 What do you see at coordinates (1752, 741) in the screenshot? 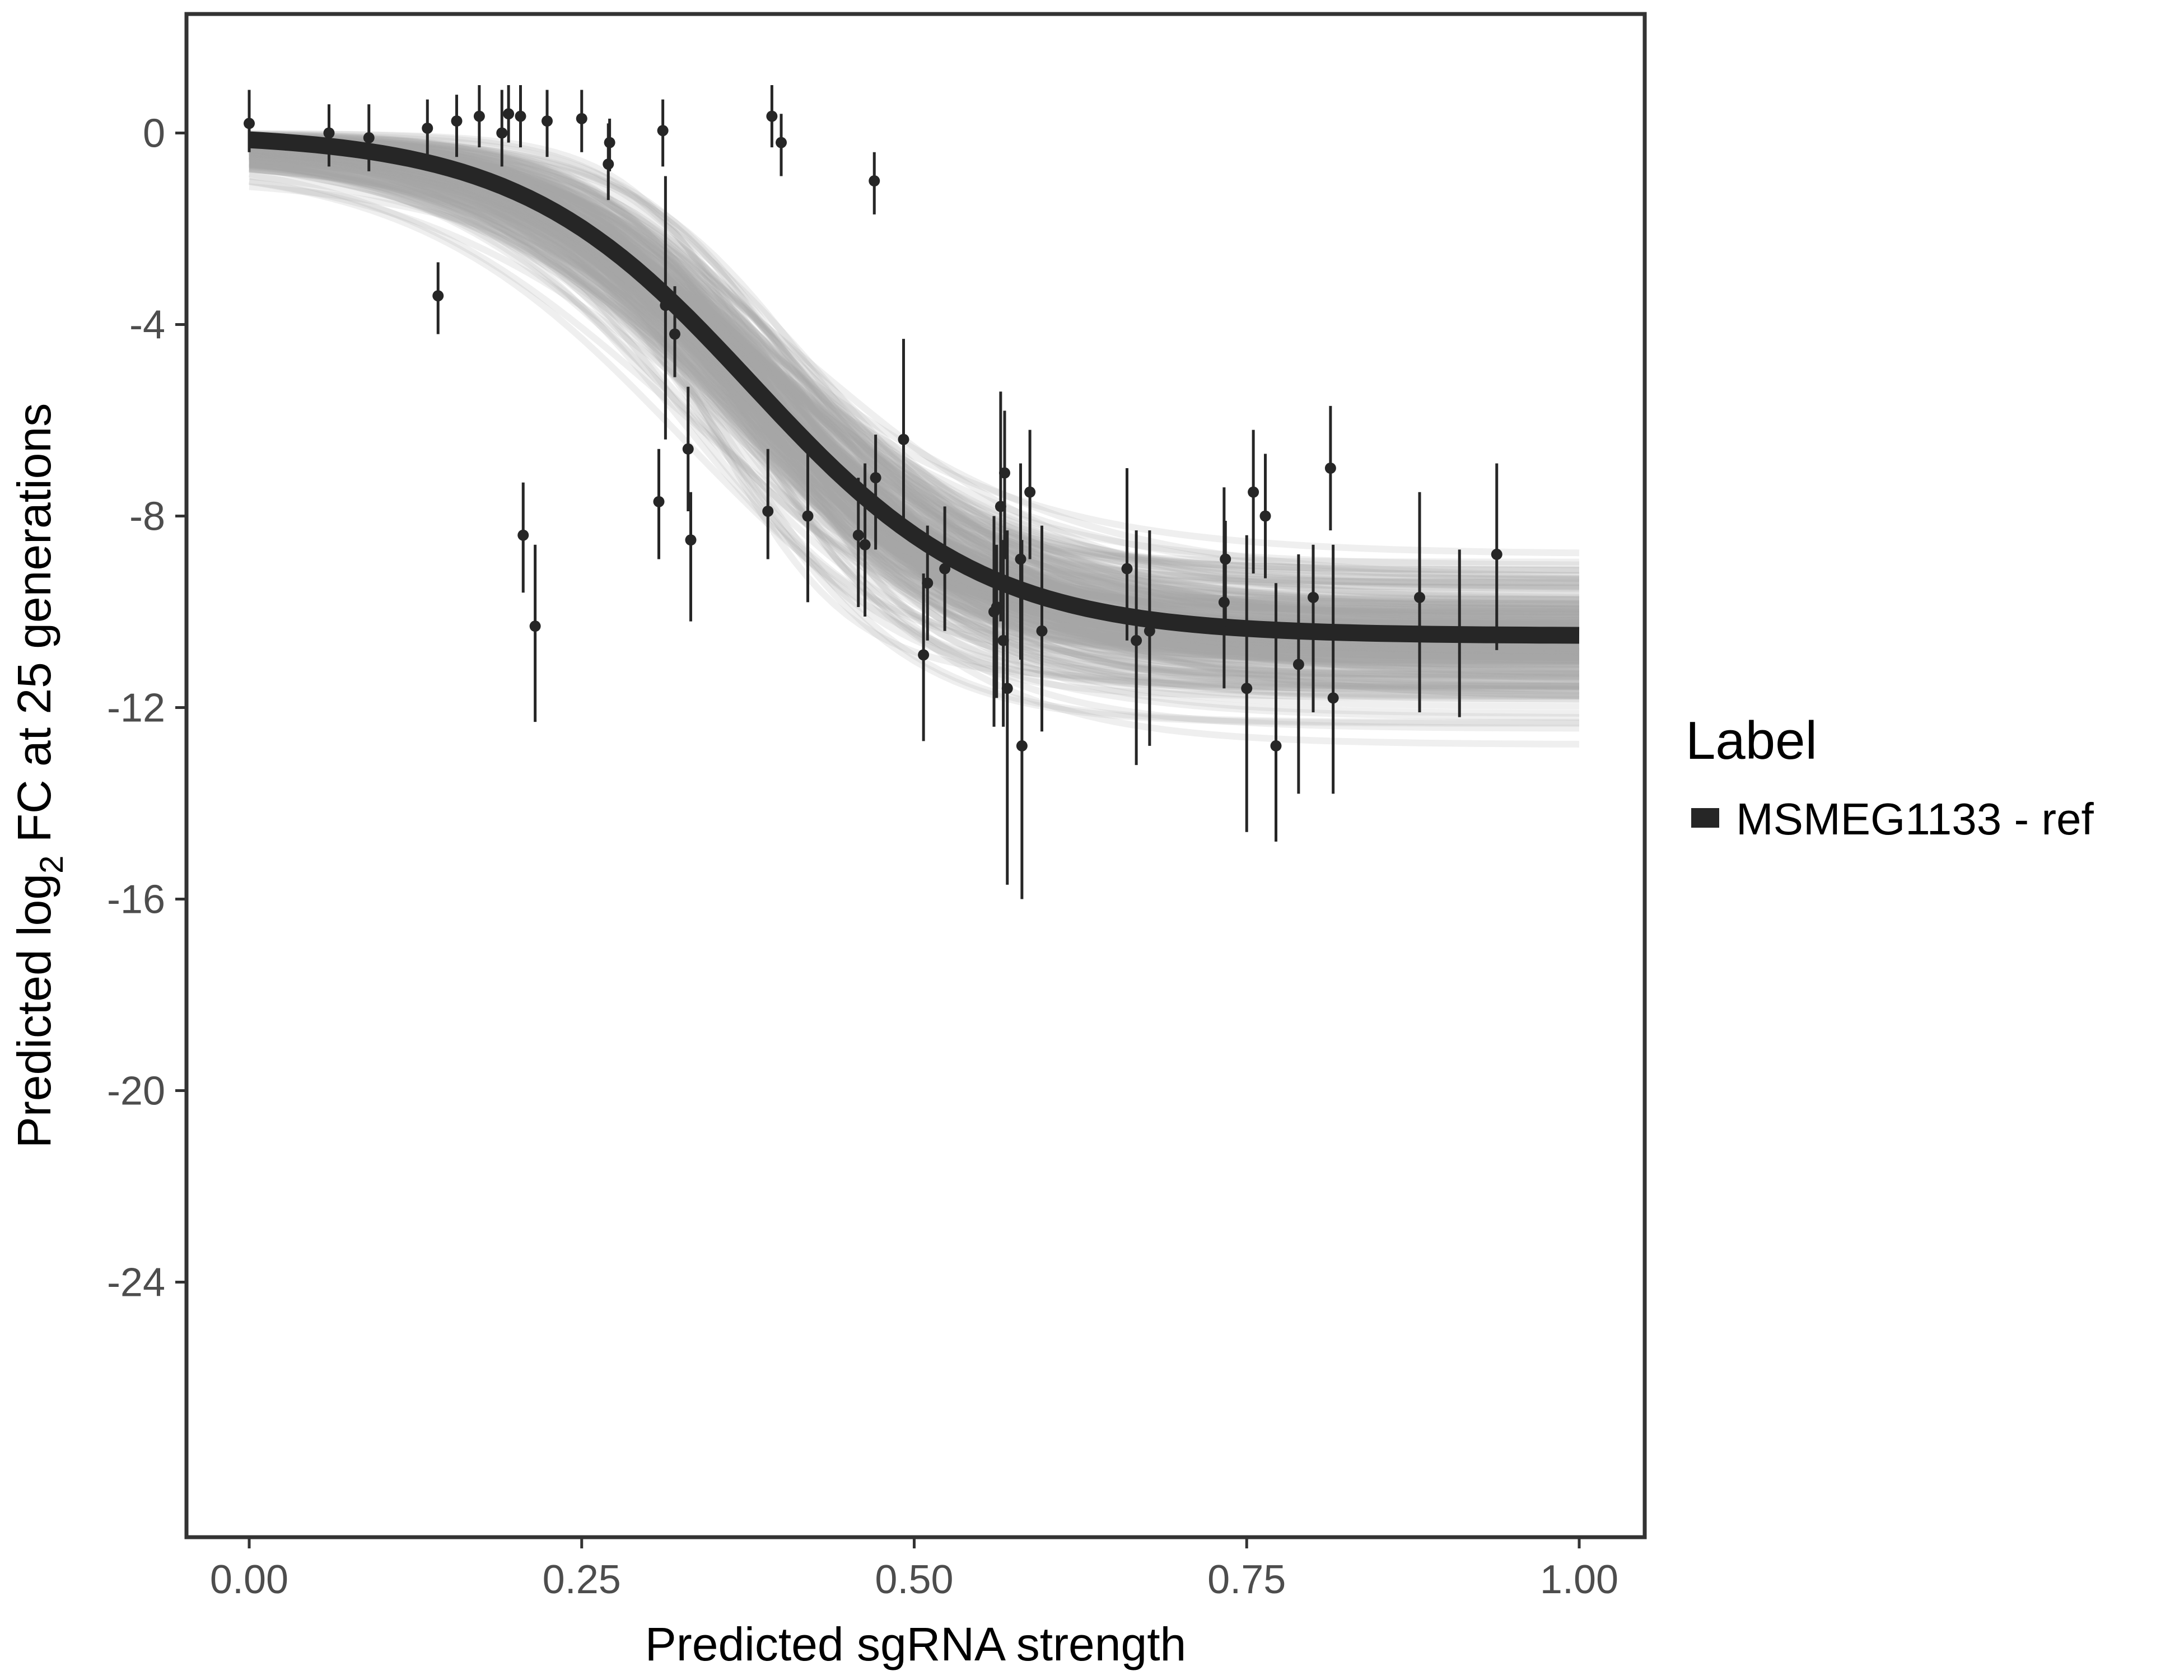
I see `legend-title: Label` at bounding box center [1752, 741].